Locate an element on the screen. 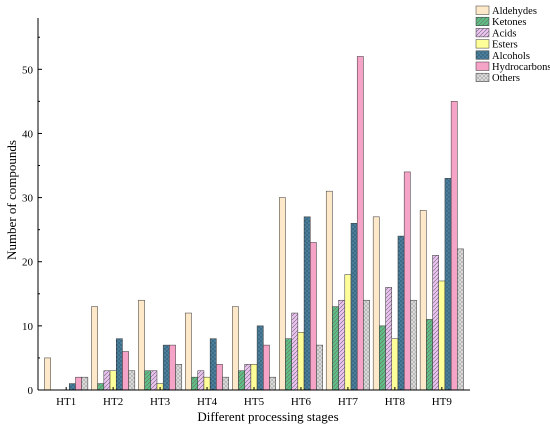 The height and width of the screenshot is (430, 550). bar-ht7-others is located at coordinates (366, 345).